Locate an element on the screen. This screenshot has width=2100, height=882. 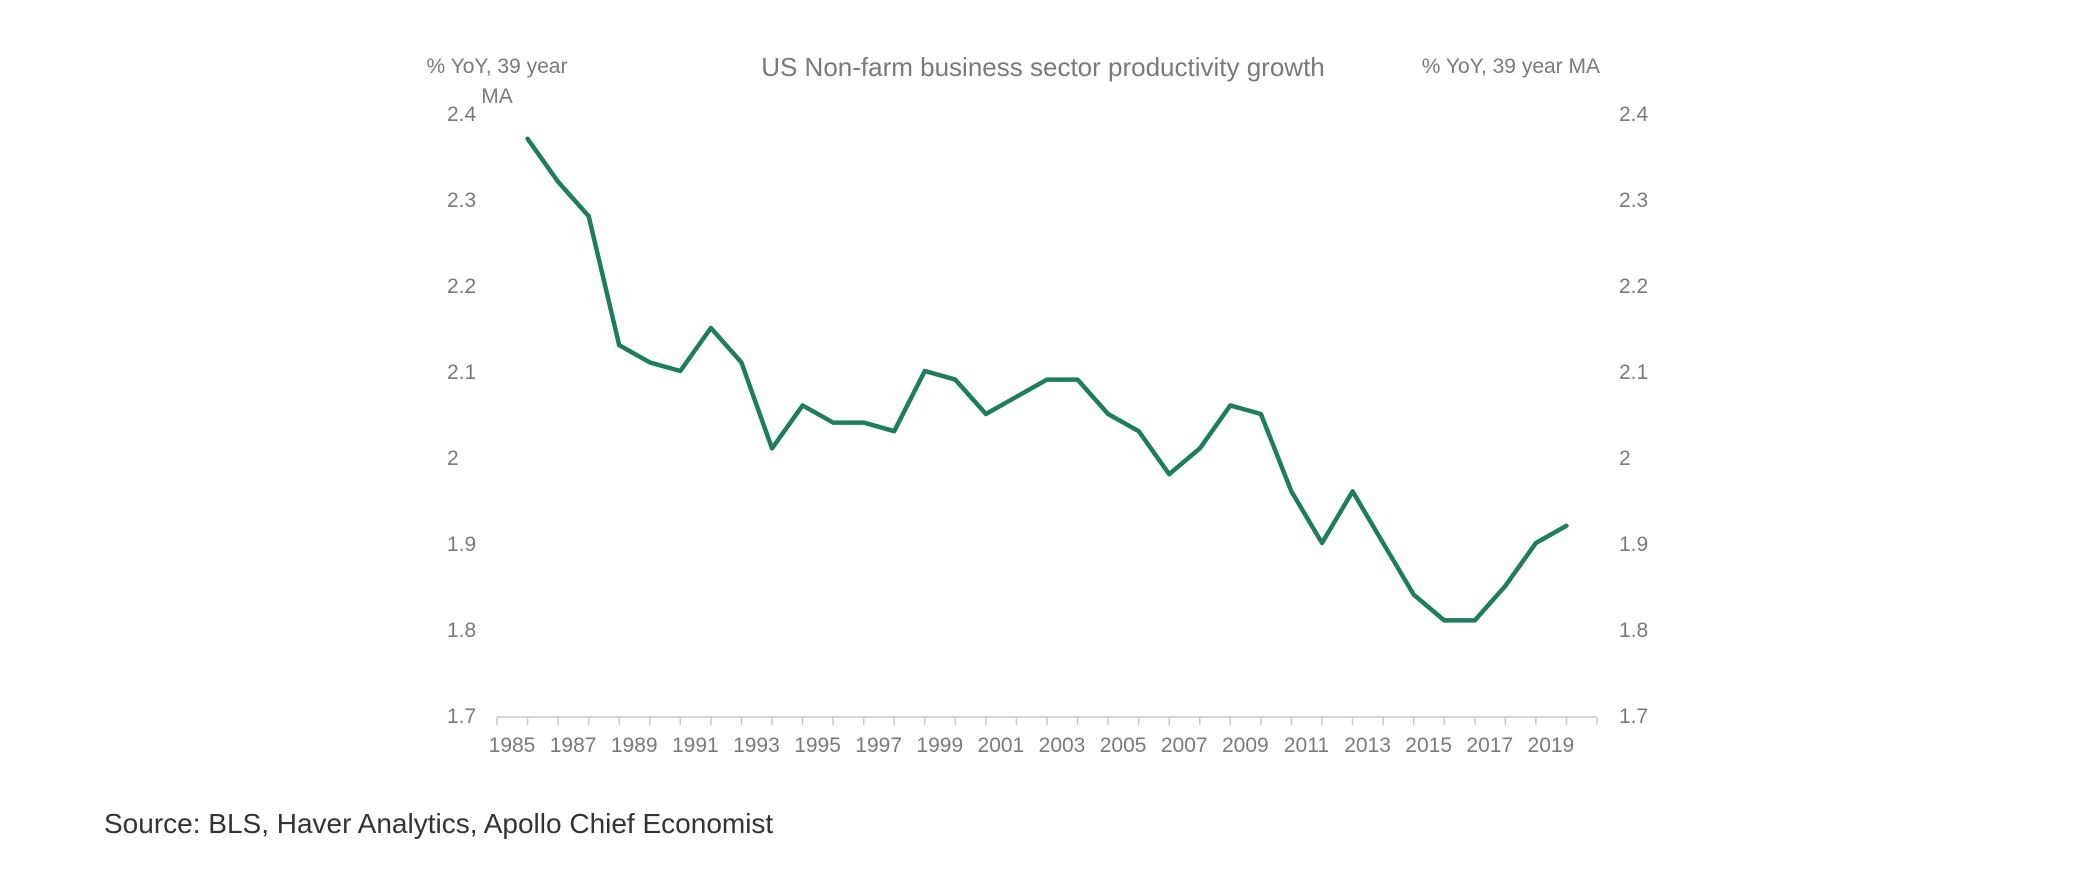
x-tick-label: 2019 is located at coordinates (1551, 745).